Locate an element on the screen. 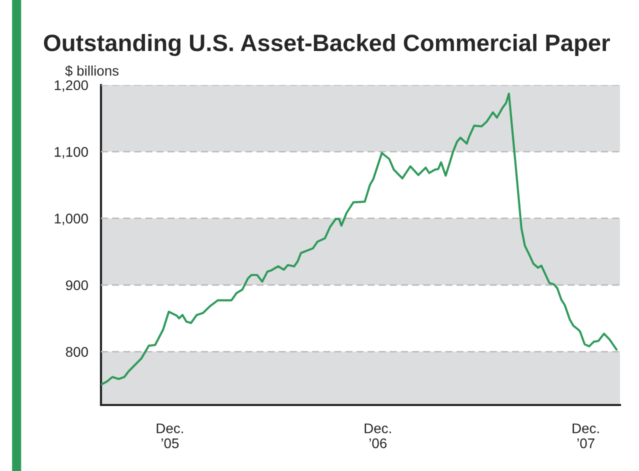 The image size is (639, 471). y-tick-label: 1,000 is located at coordinates (71, 220).